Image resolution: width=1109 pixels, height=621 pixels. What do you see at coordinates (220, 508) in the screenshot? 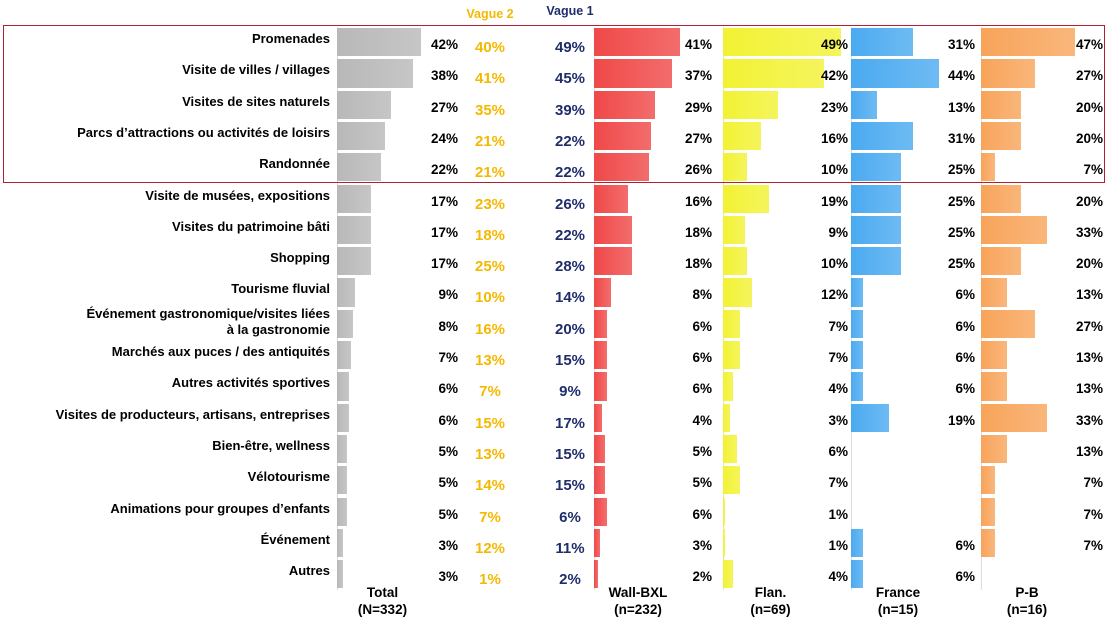
I see `row-label: Animations pour groupes d’enfants` at bounding box center [220, 508].